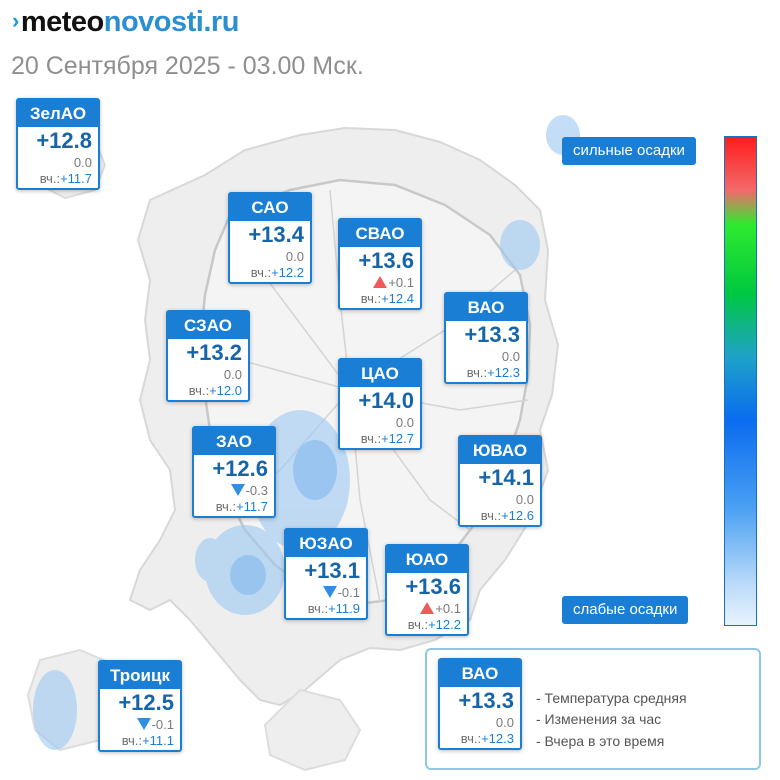  I want to click on district-name: ЦАО, so click(380, 373).